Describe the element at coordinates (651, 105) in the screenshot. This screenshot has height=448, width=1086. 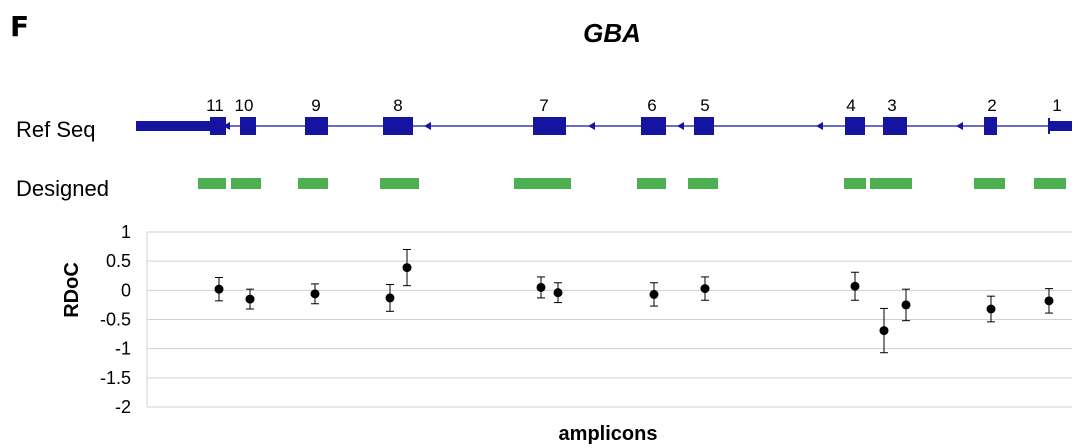
I see `exon-label-6: 6` at that location.